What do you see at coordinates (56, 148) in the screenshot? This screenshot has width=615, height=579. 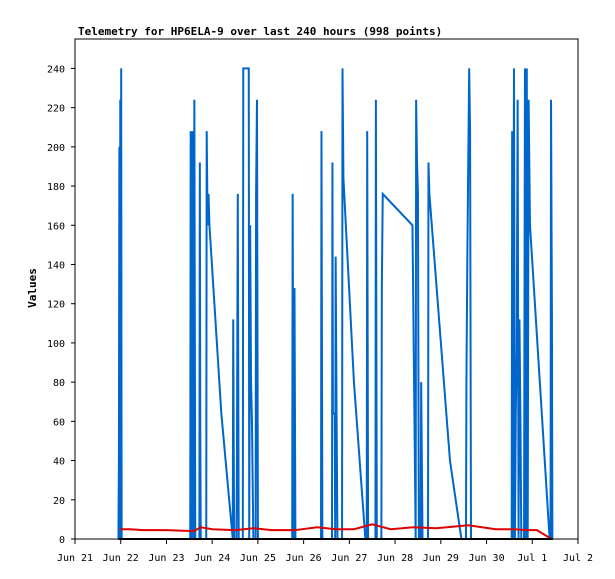 I see `y-tick-label: 200` at bounding box center [56, 148].